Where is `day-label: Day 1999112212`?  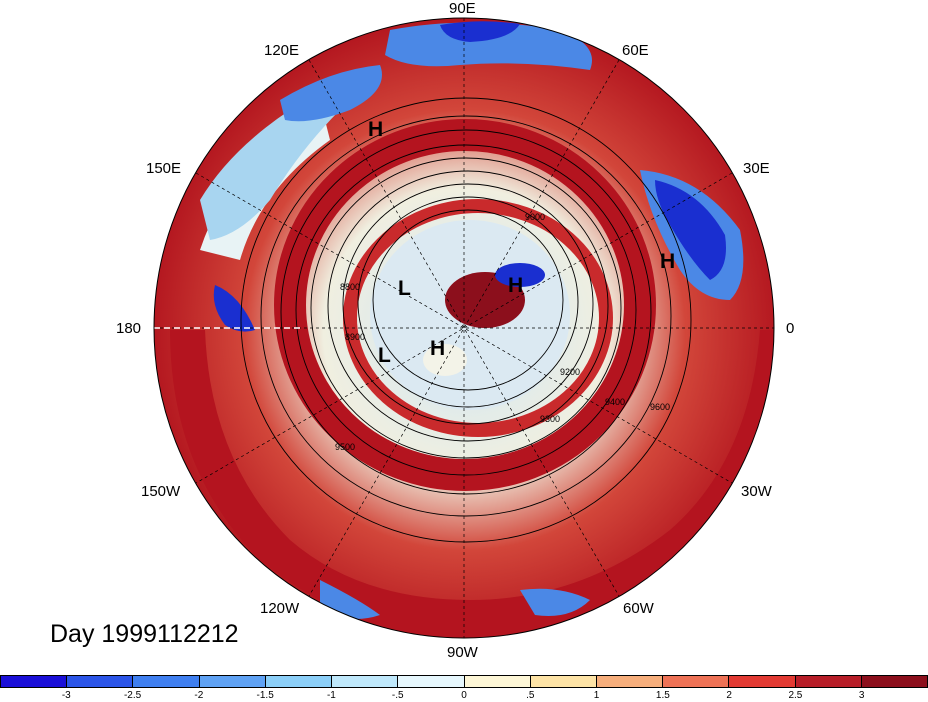
day-label: Day 1999112212 is located at coordinates (144, 634).